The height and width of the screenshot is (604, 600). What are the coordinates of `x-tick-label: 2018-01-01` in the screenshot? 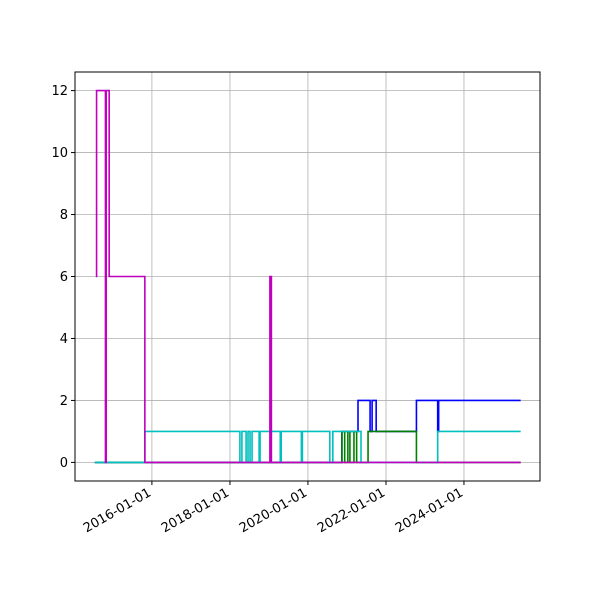 It's located at (195, 510).